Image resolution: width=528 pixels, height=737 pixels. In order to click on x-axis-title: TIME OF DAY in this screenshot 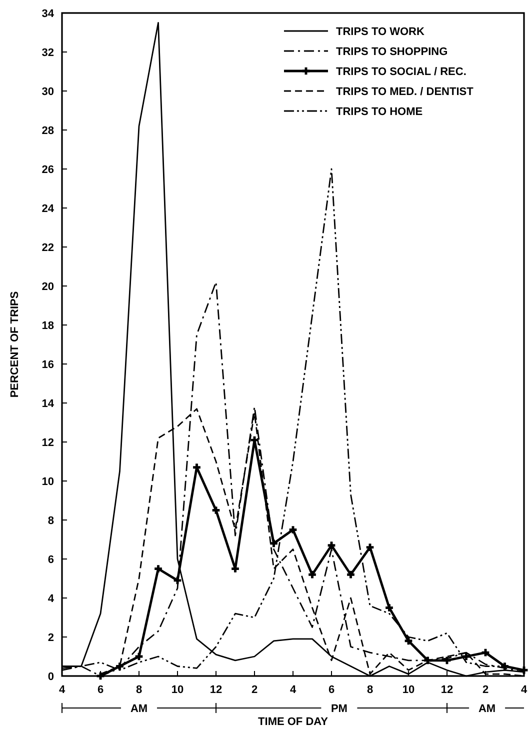, I will do `click(293, 722)`.